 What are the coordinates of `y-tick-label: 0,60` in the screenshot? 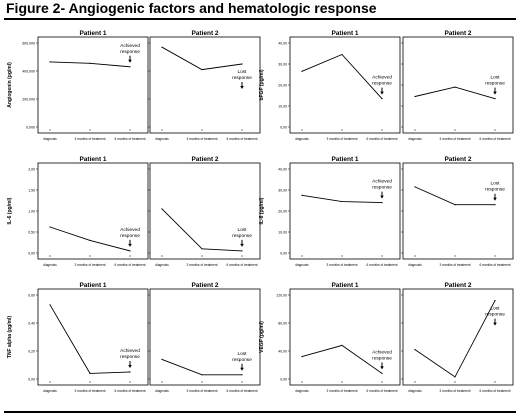 It's located at (31, 296).